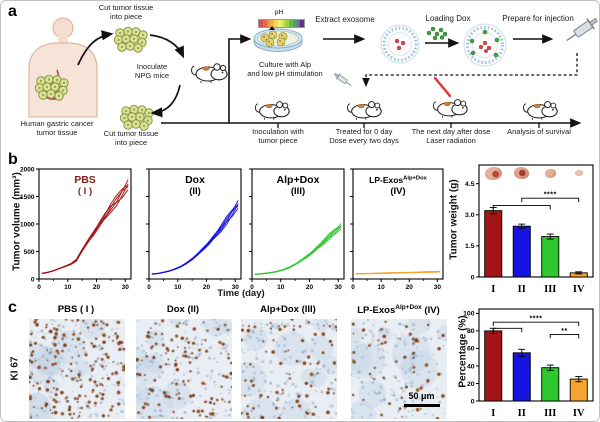  I want to click on ph-label: pH, so click(279, 12).